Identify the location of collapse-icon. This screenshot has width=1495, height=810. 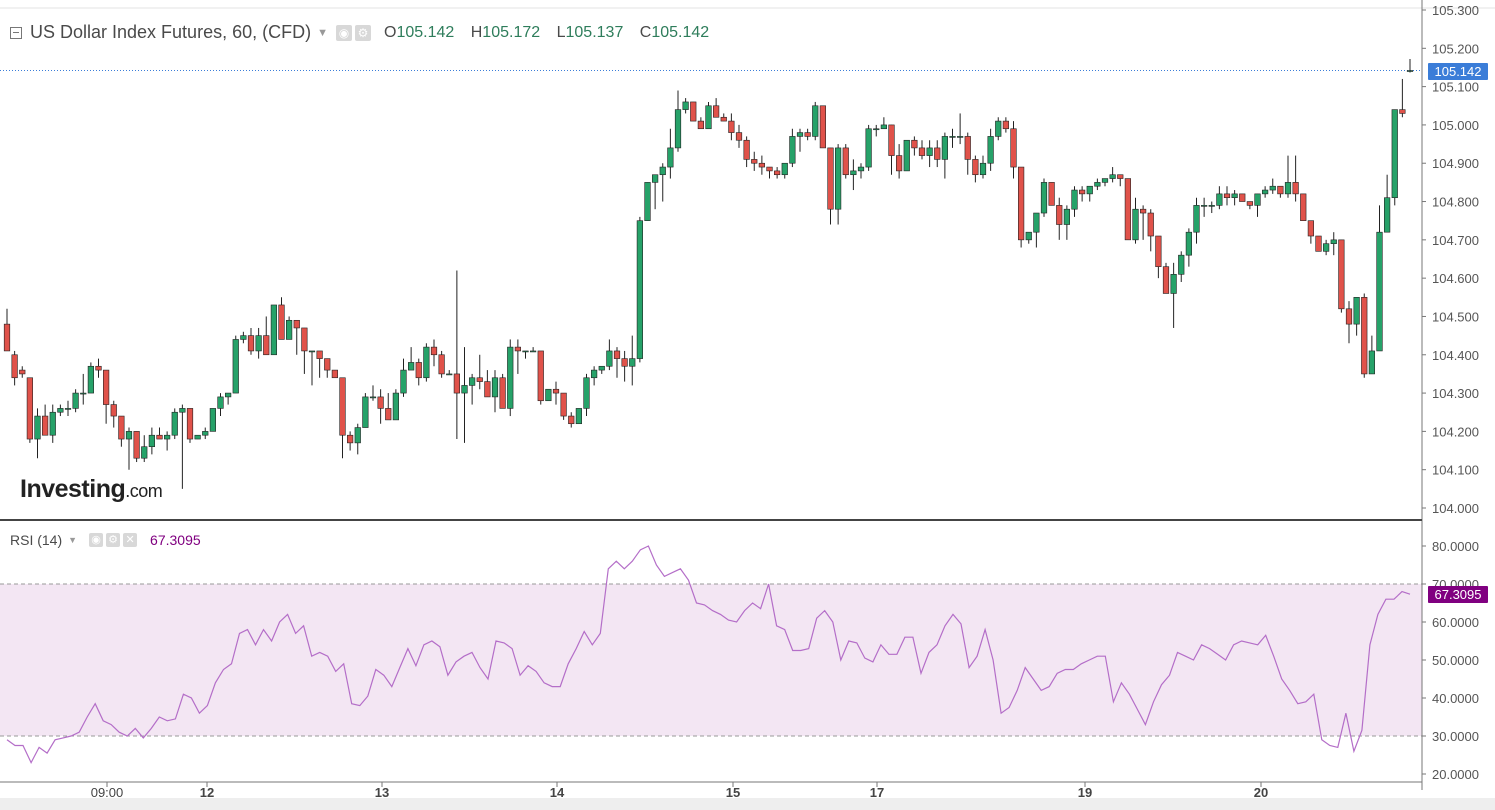
(16, 32).